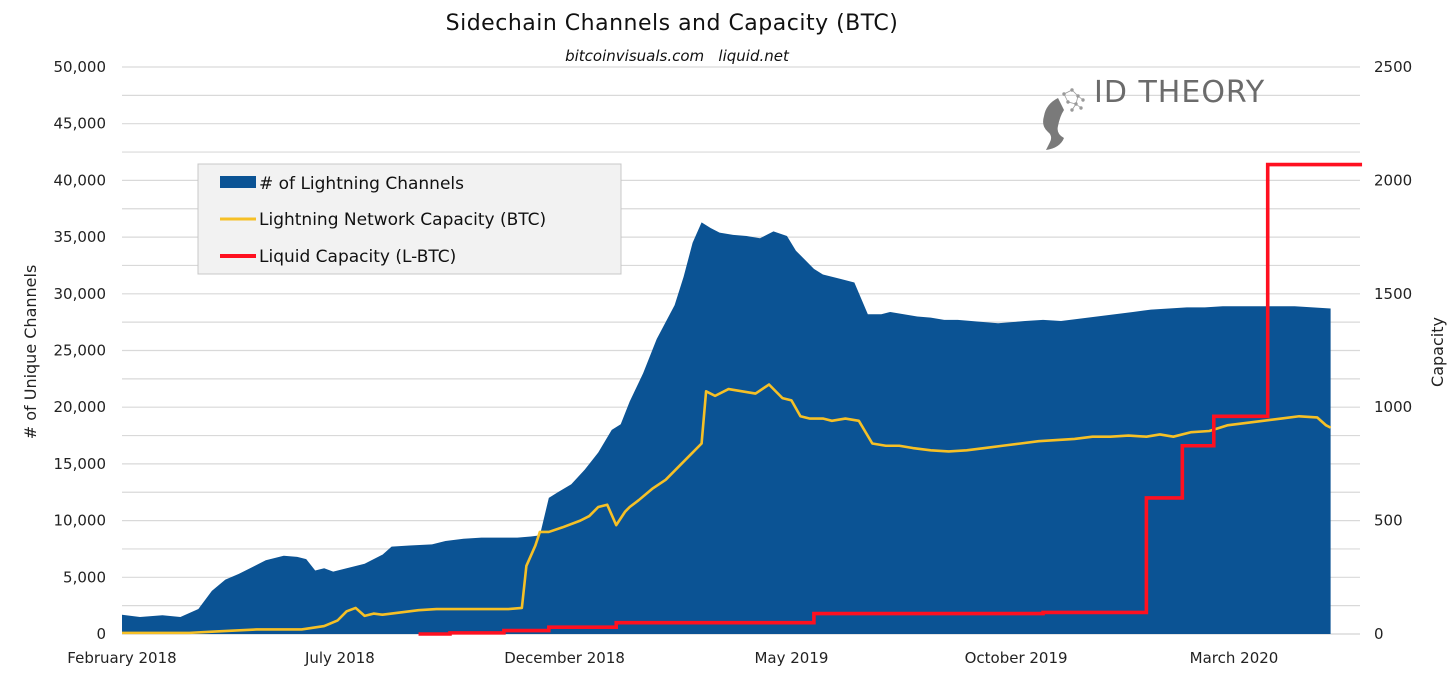 The width and height of the screenshot is (1456, 688). I want to click on y-tick-label: 10,000, so click(80, 521).